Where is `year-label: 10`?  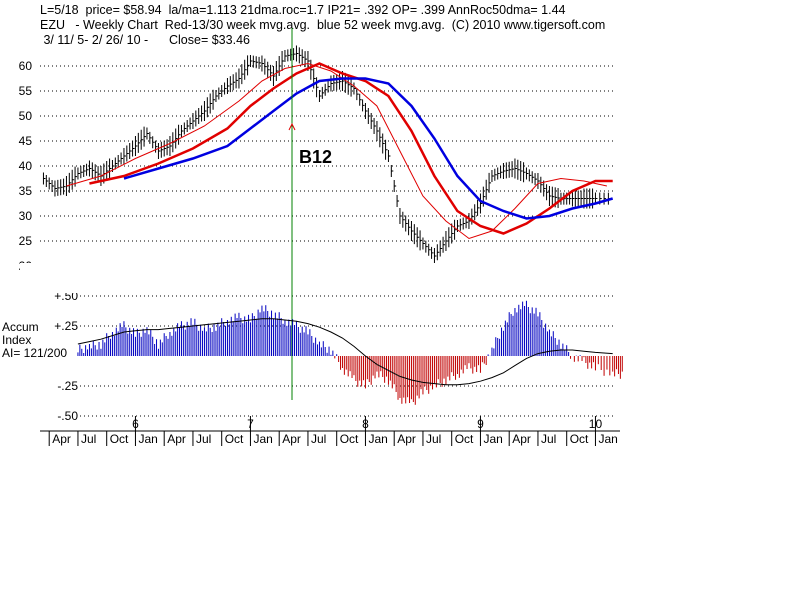
year-label: 10 is located at coordinates (596, 424).